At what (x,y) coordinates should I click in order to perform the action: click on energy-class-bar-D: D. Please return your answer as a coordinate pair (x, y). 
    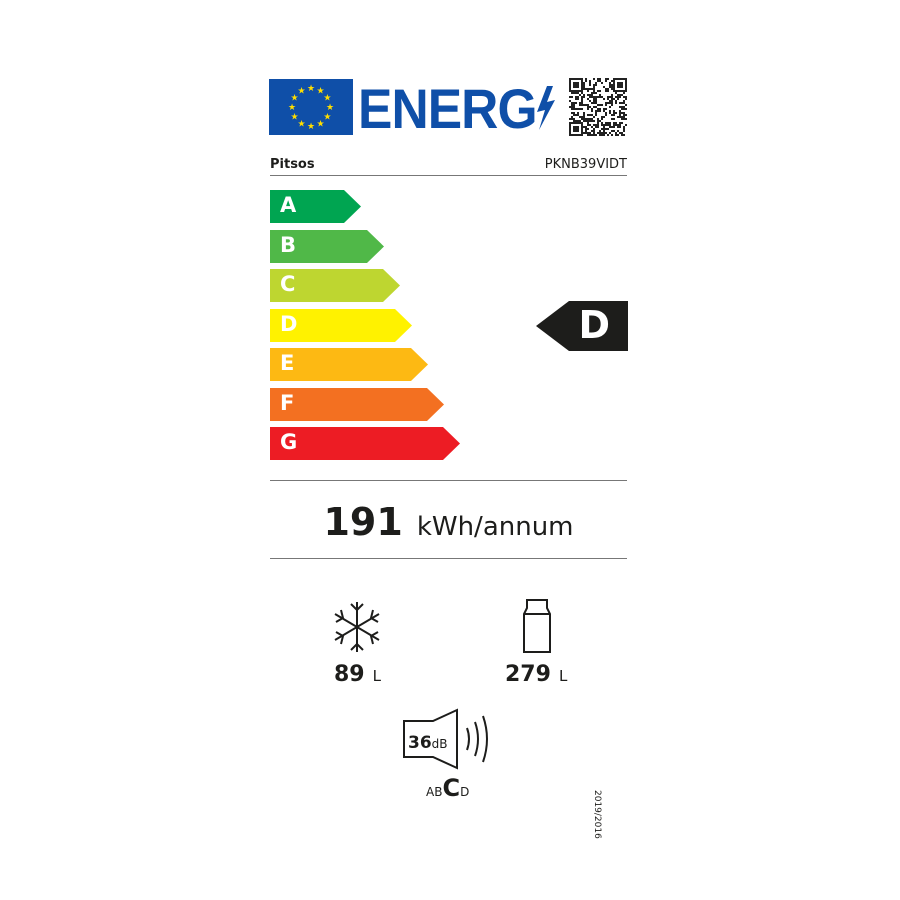
    Looking at the image, I should click on (341, 325).